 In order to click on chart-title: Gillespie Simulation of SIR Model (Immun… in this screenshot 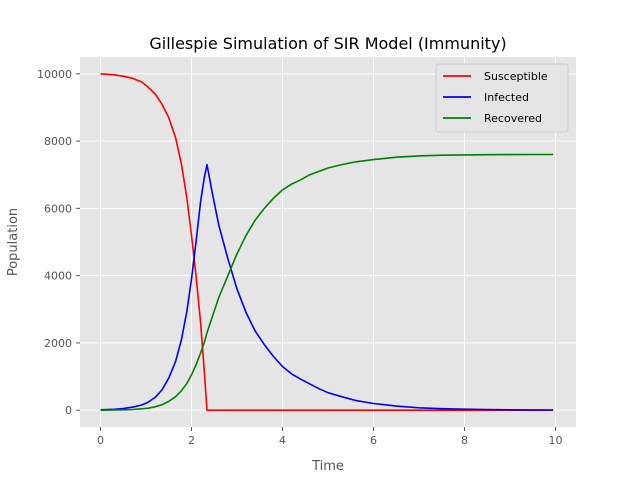, I will do `click(327, 43)`.